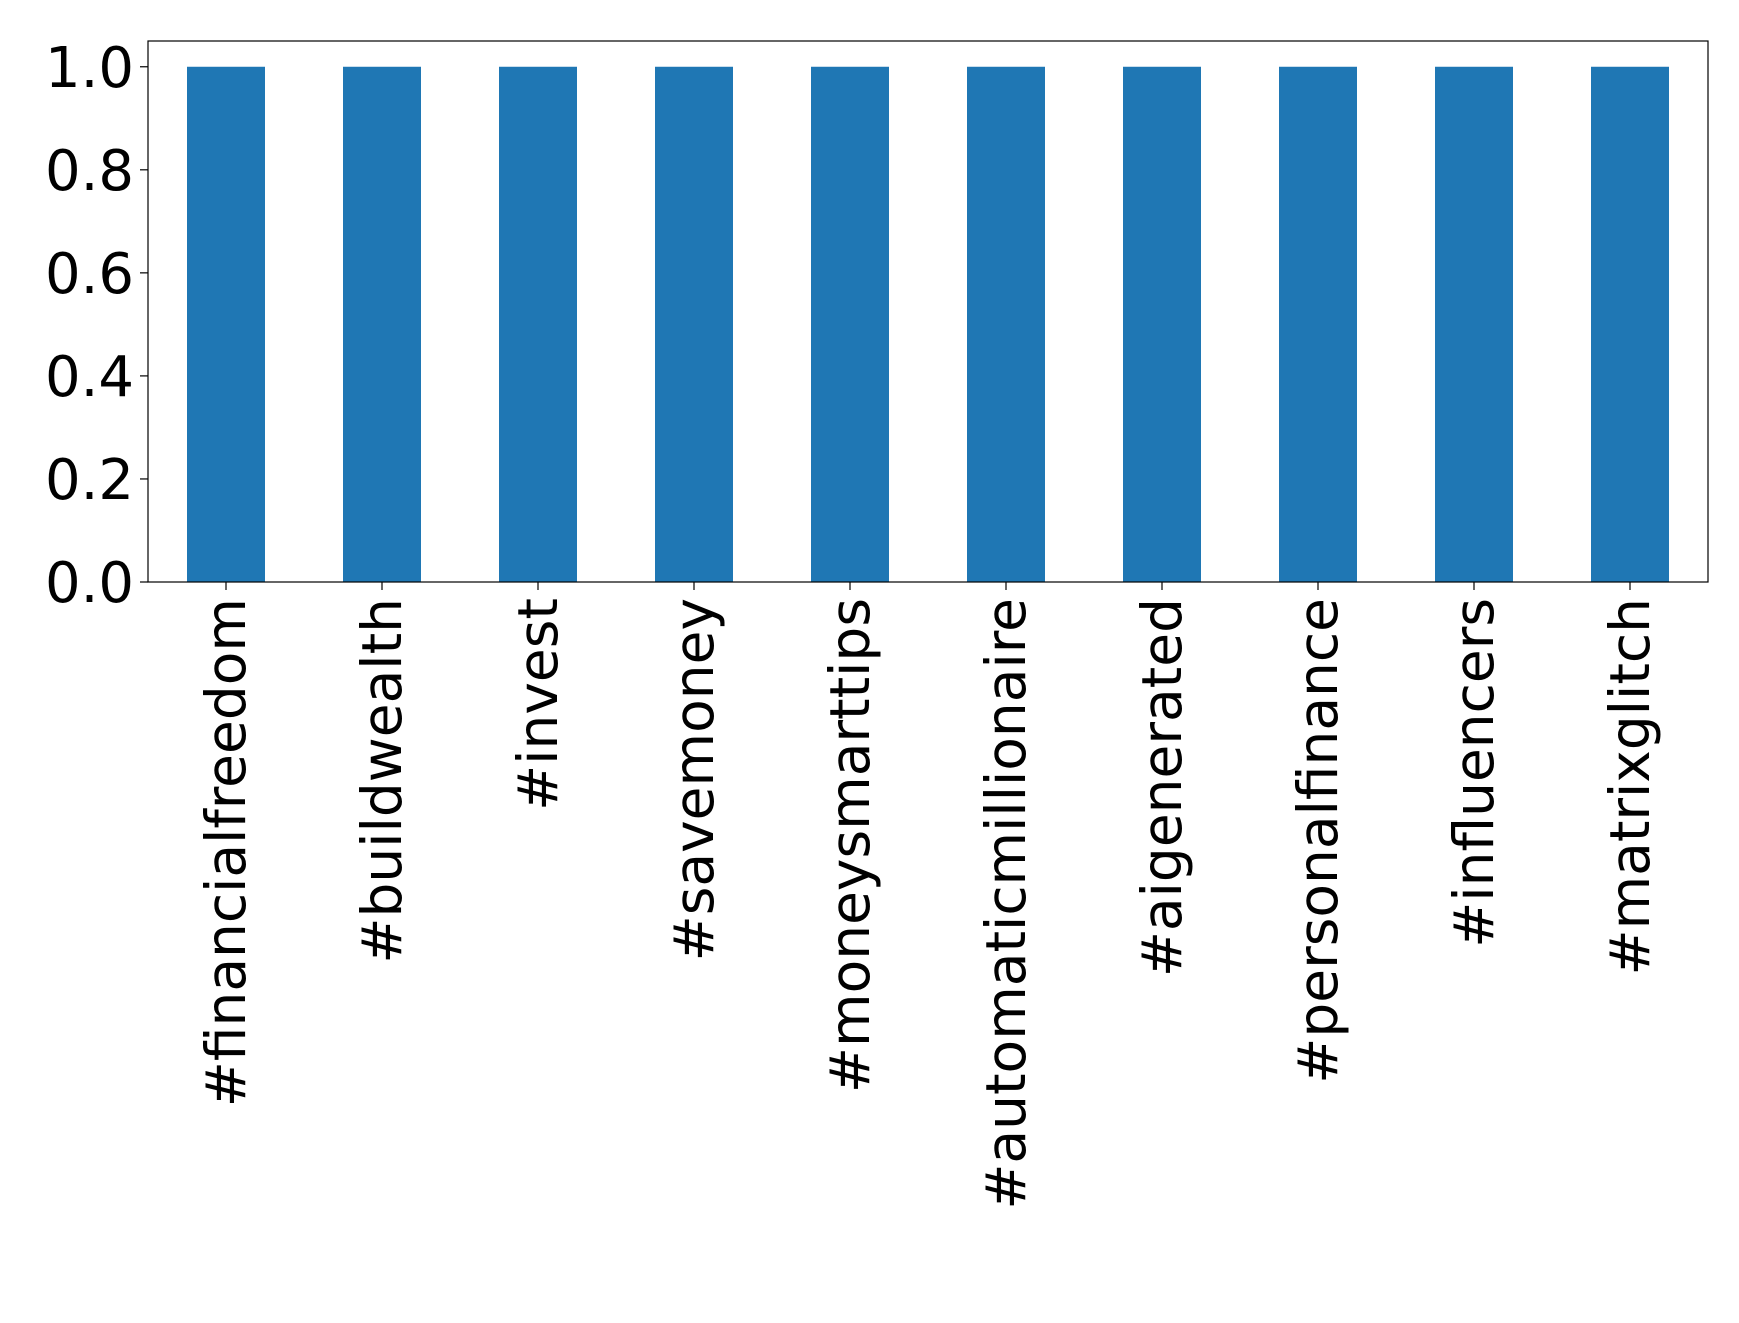 Image resolution: width=1739 pixels, height=1323 pixels. What do you see at coordinates (694, 779) in the screenshot?
I see `x-tick-label: #savemoney` at bounding box center [694, 779].